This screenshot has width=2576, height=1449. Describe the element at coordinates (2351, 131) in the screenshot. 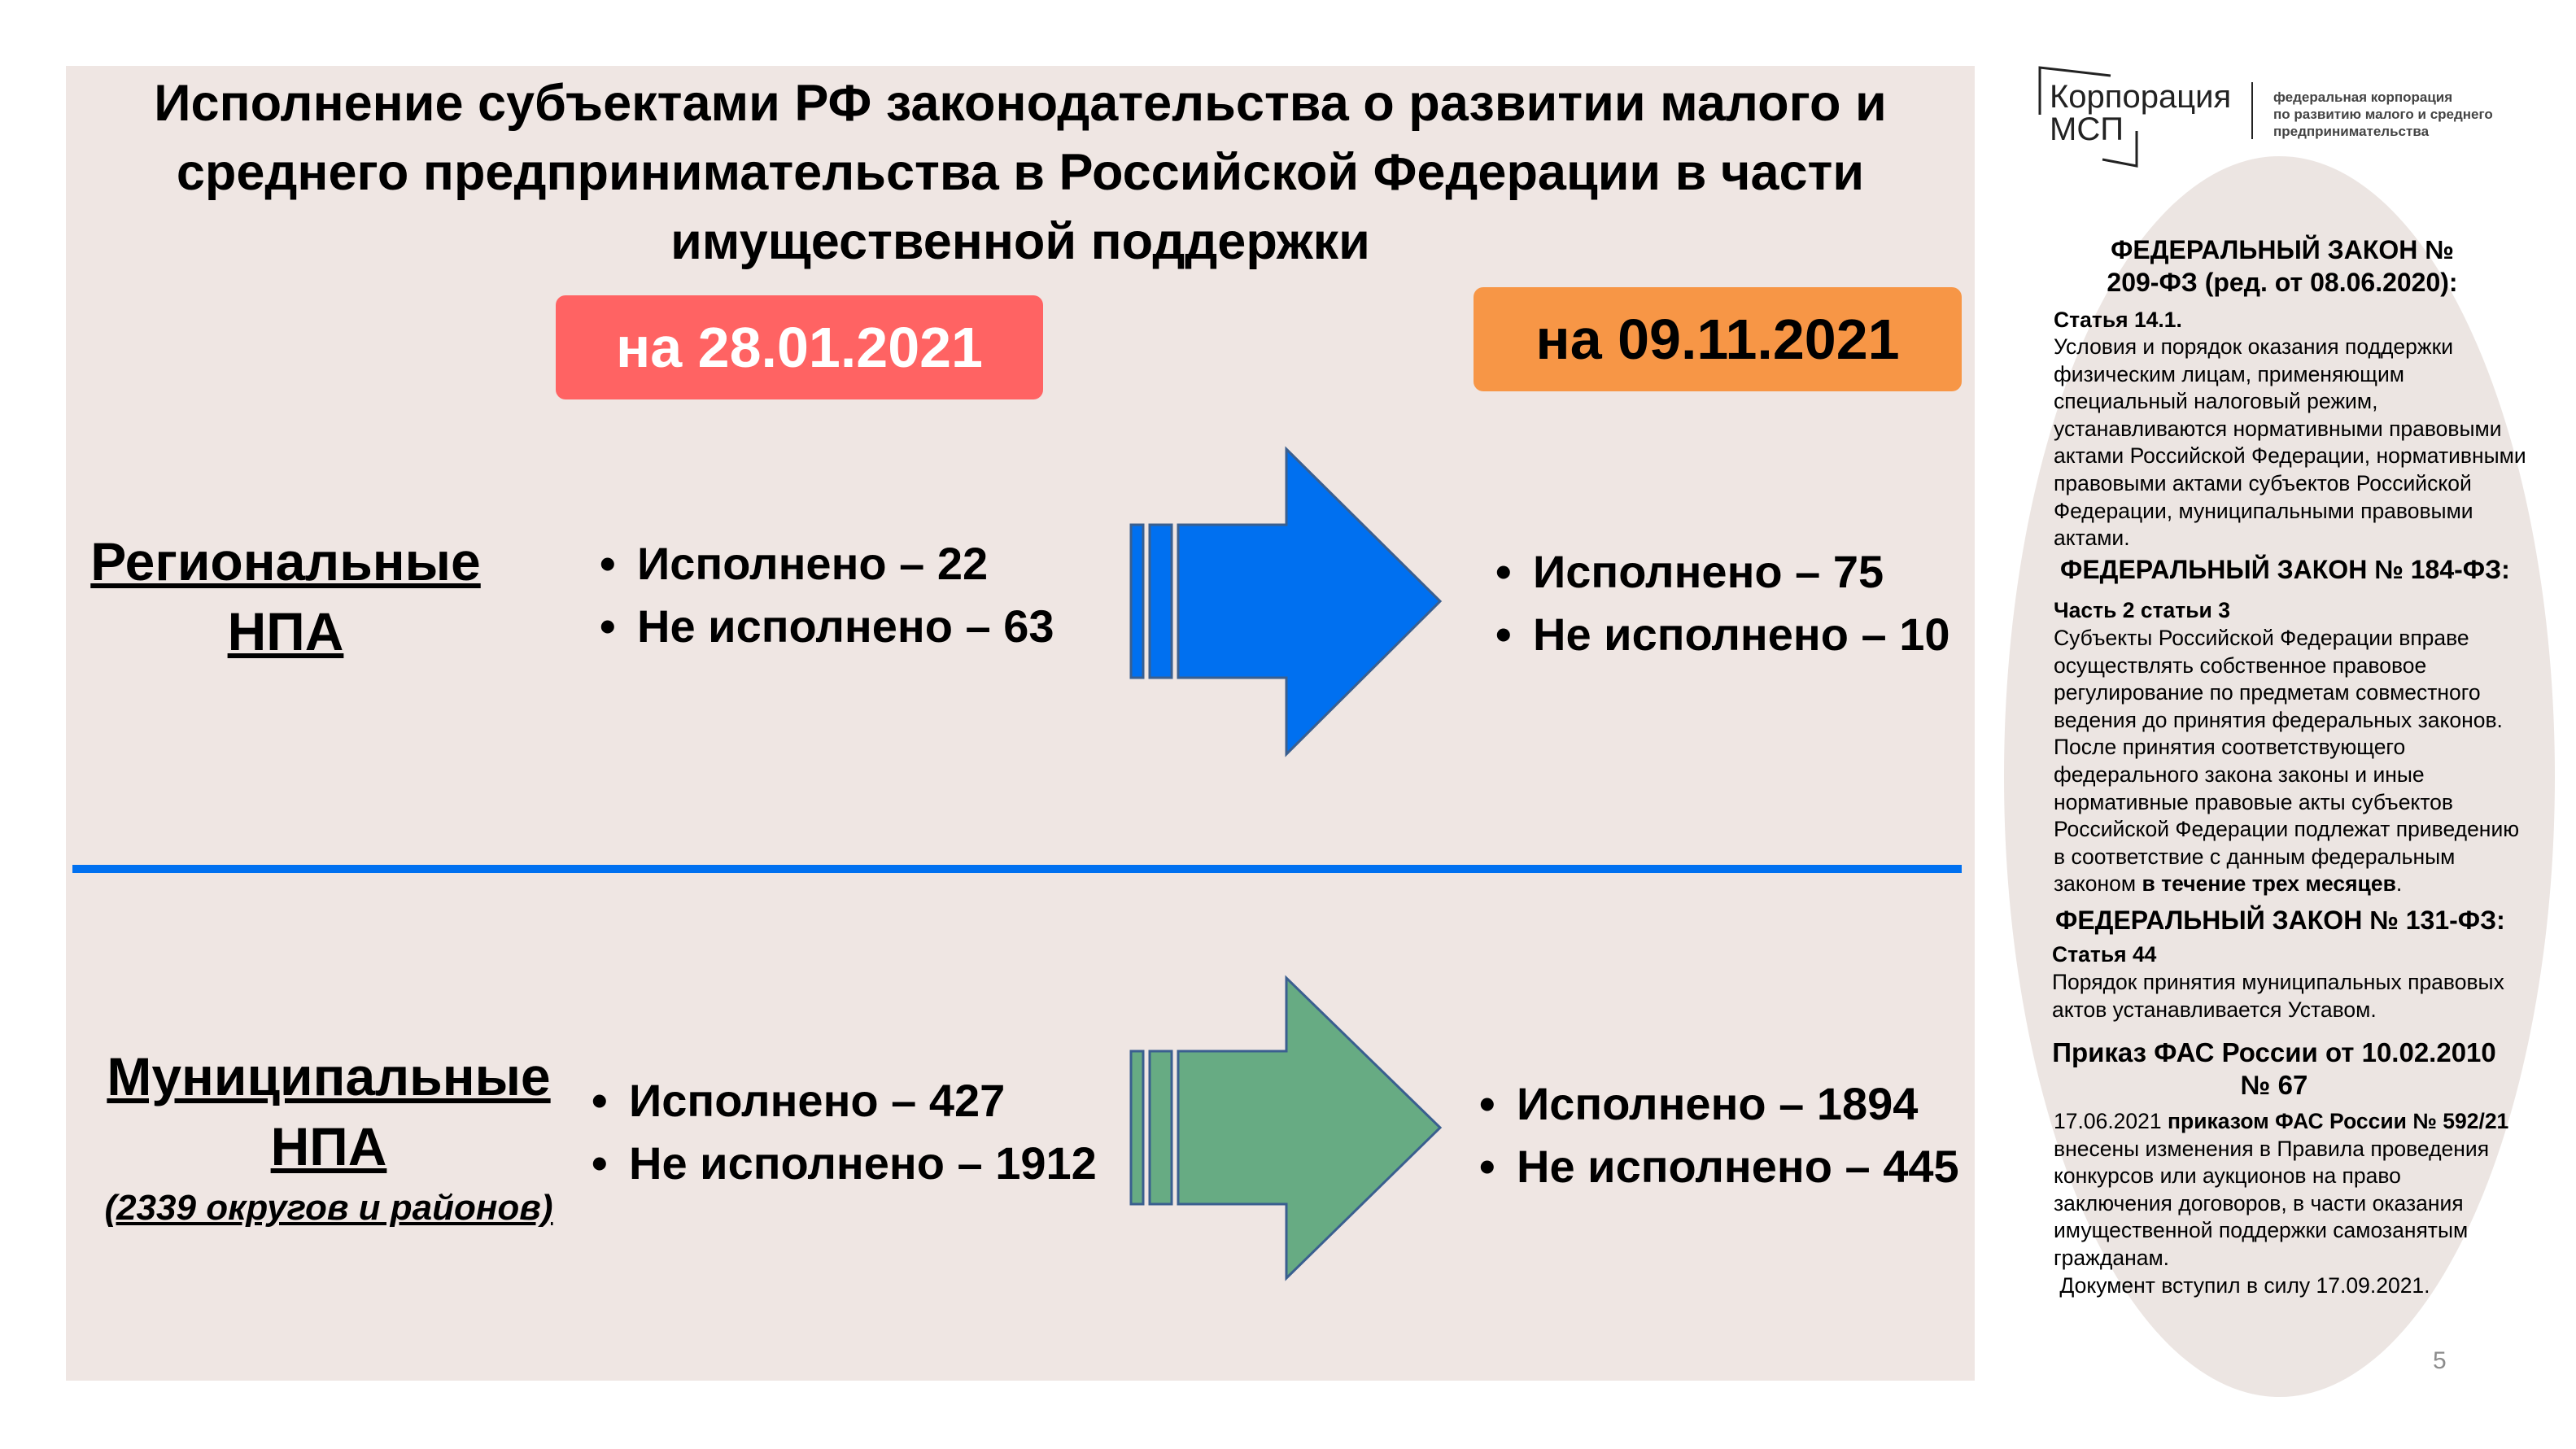

I see `logo-tagline-line: предпринимательства` at that location.